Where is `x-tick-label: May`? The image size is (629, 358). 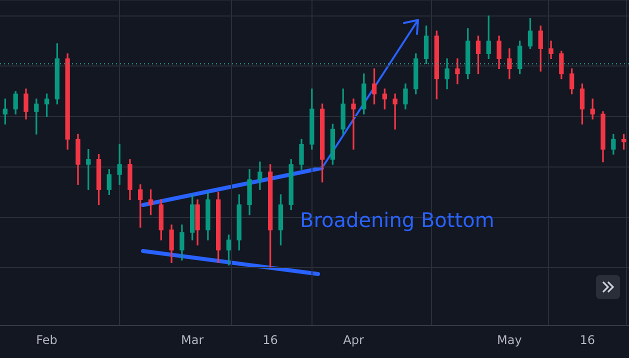
x-tick-label: May is located at coordinates (509, 339).